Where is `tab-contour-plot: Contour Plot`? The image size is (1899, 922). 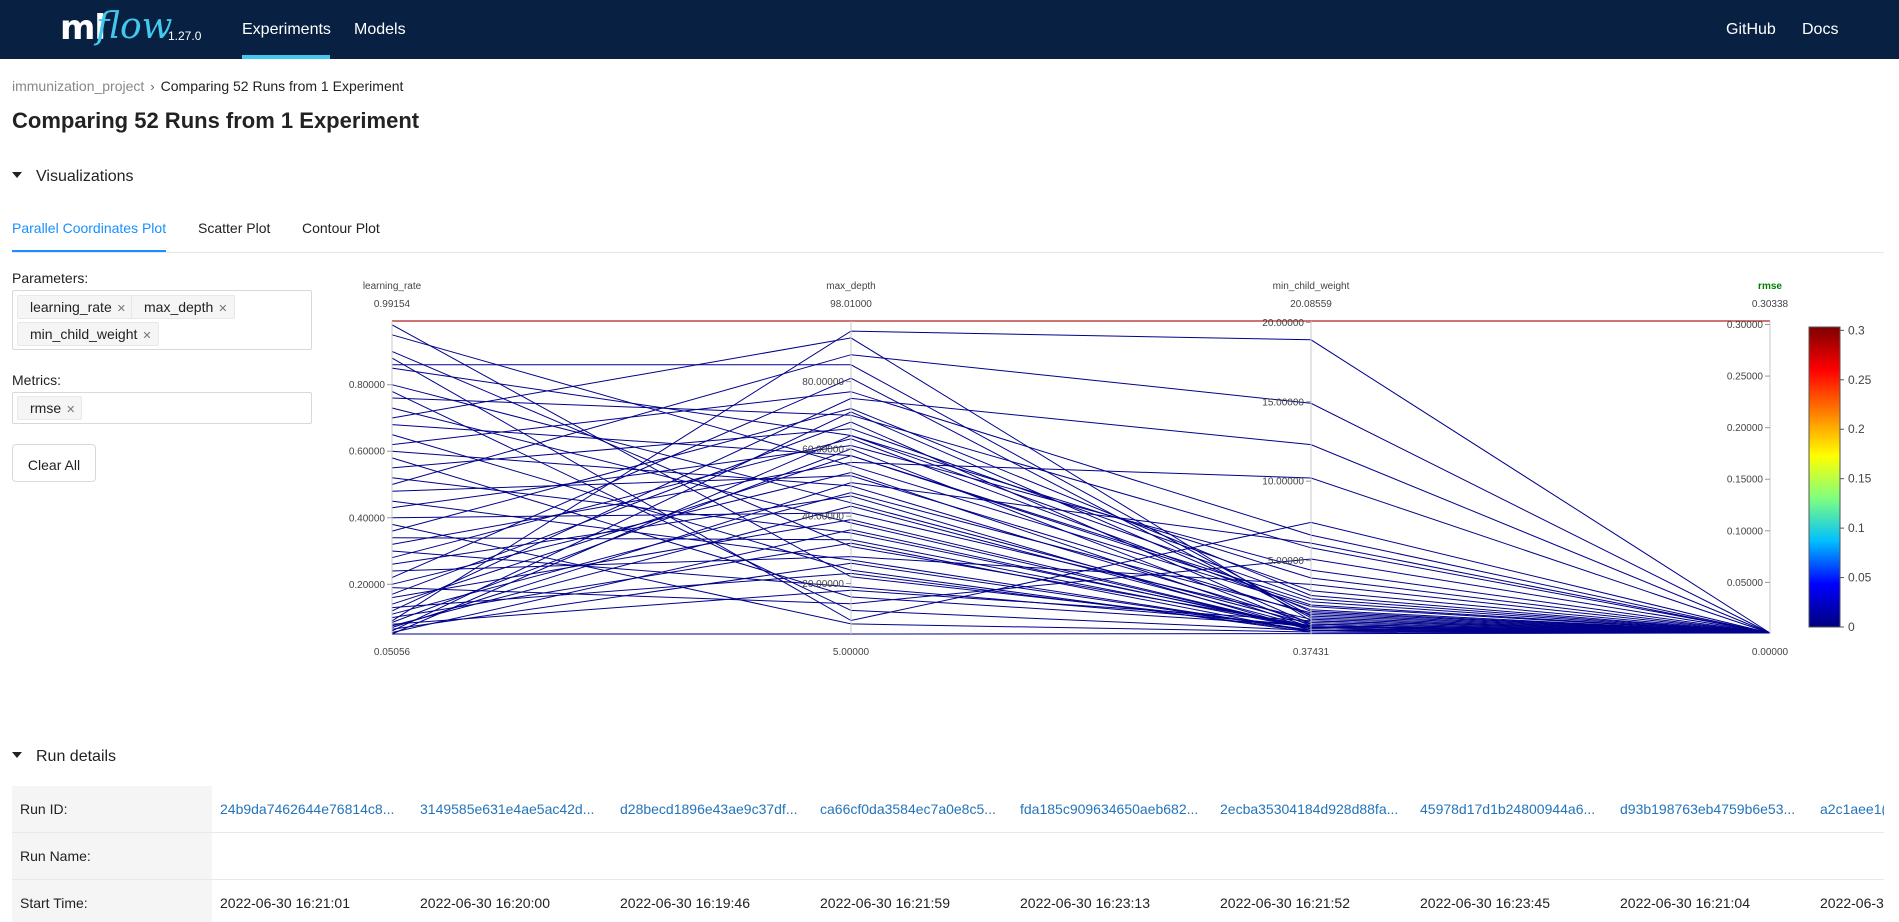
tab-contour-plot: Contour Plot is located at coordinates (341, 228).